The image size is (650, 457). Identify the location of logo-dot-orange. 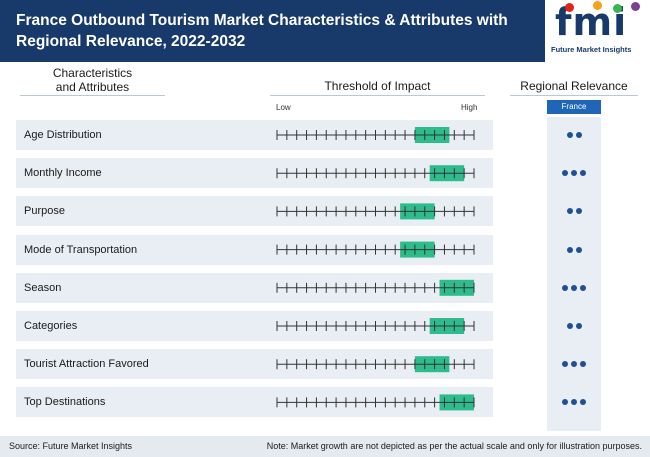
(597, 5).